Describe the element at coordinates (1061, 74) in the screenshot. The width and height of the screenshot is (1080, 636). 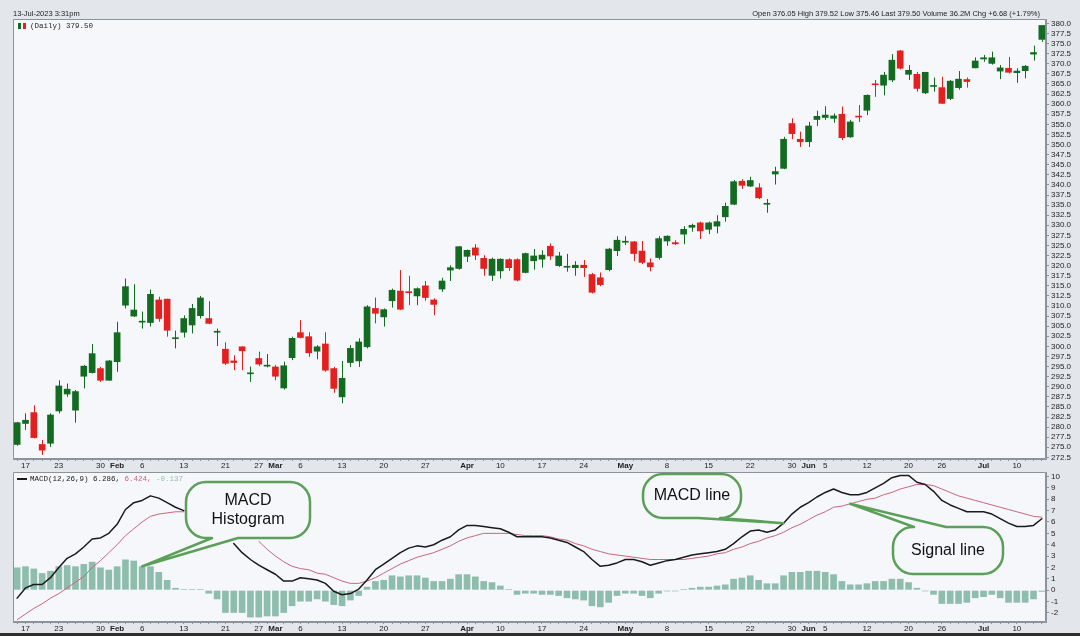
I see `y-tick-label: 367.5` at that location.